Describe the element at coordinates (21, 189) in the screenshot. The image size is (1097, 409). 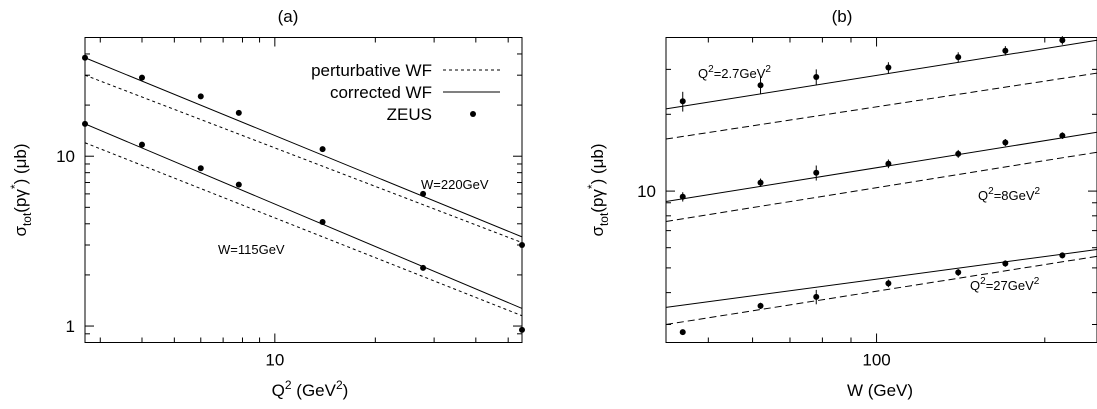
I see `panel-a-ylabel: σtot(pγ*) (μb)` at that location.